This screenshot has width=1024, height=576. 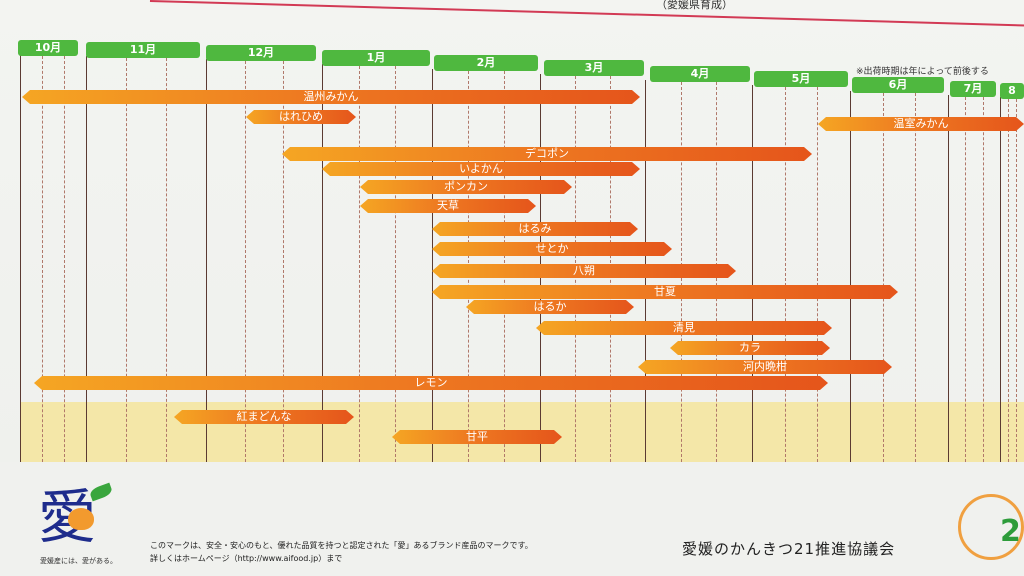 What do you see at coordinates (78, 561) in the screenshot?
I see `logo-caption: 愛媛産には、愛がある。` at bounding box center [78, 561].